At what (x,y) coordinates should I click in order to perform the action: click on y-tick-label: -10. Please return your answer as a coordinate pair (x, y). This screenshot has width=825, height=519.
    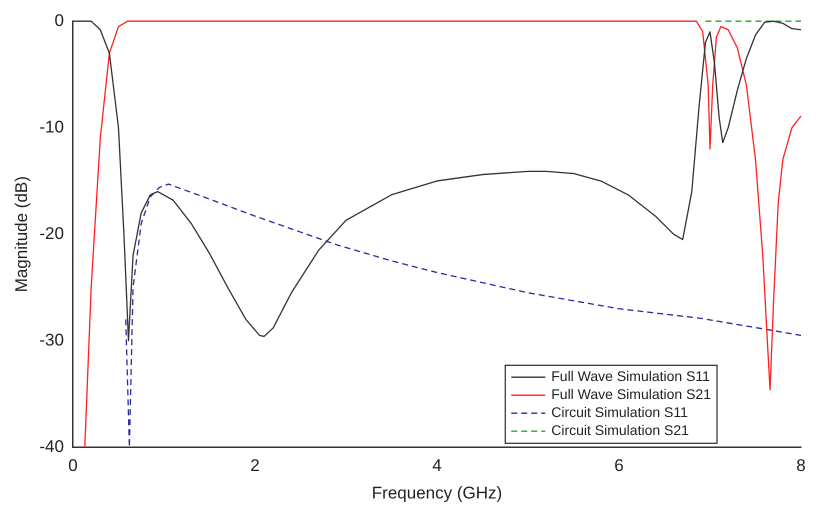
    Looking at the image, I should click on (51, 126).